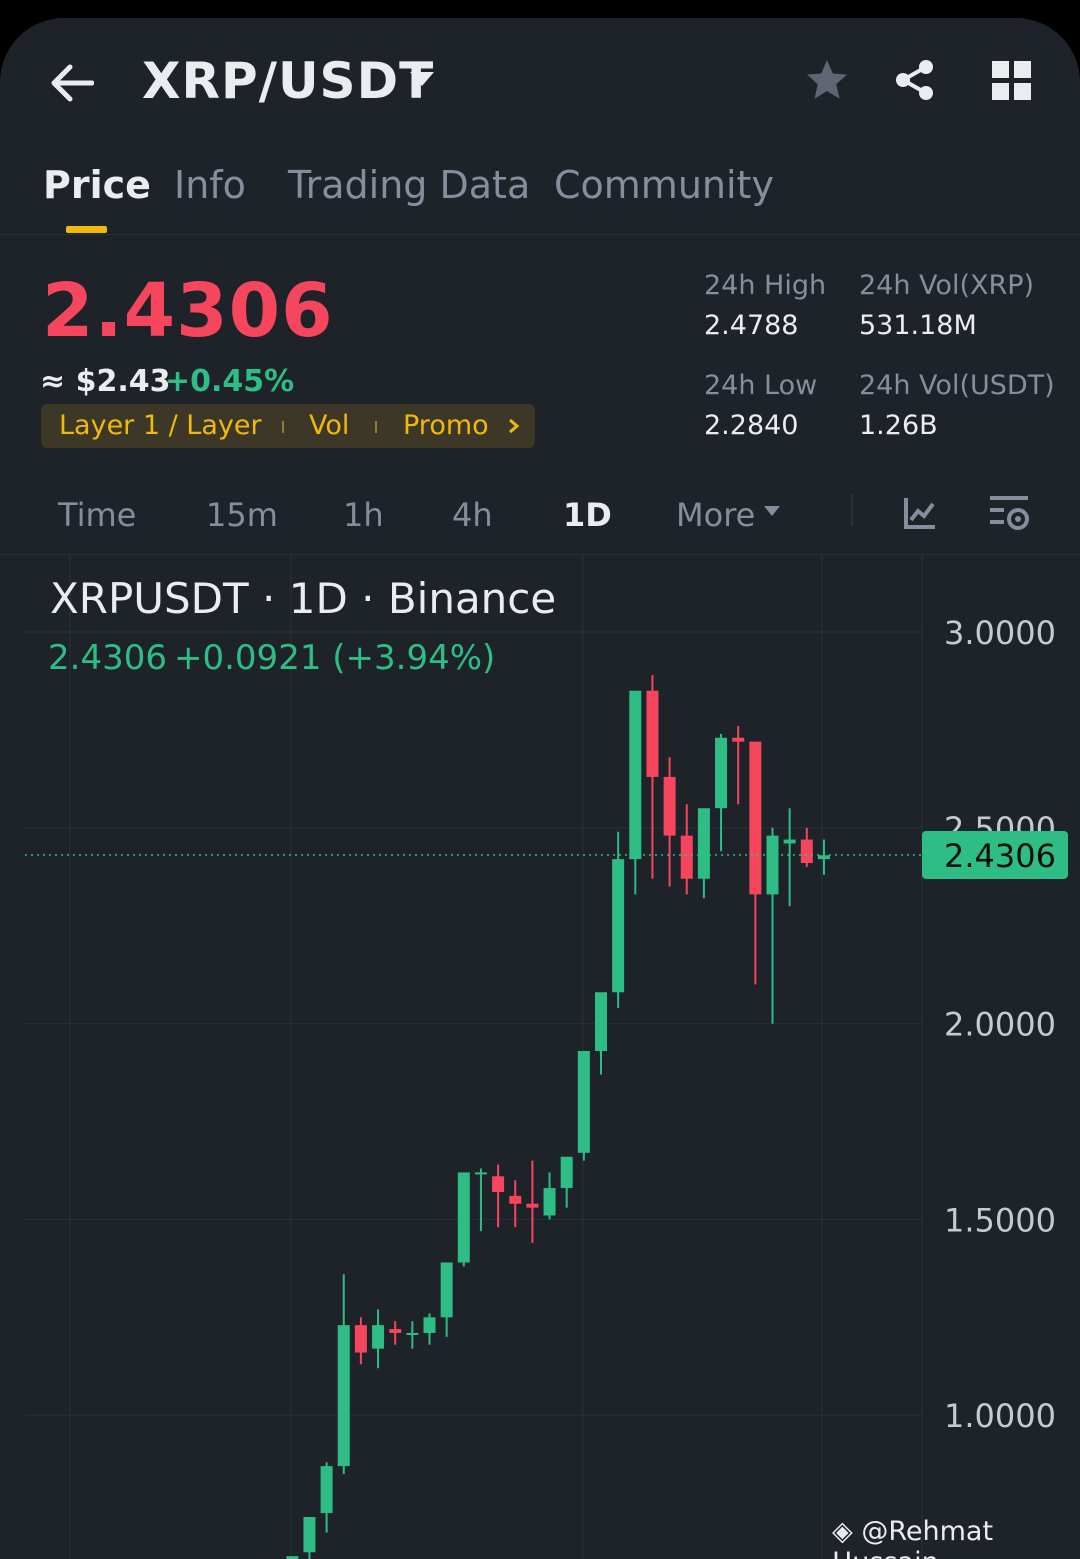 This screenshot has width=1080, height=1559. Describe the element at coordinates (422, 79) in the screenshot. I see `dropdown-caret-icon` at that location.